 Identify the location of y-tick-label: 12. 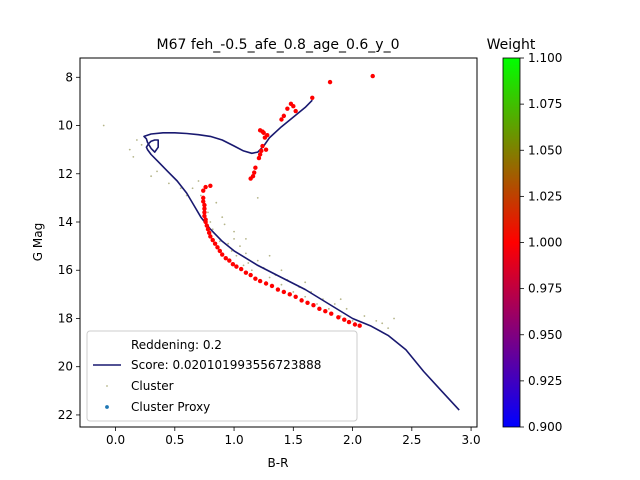
(65, 174).